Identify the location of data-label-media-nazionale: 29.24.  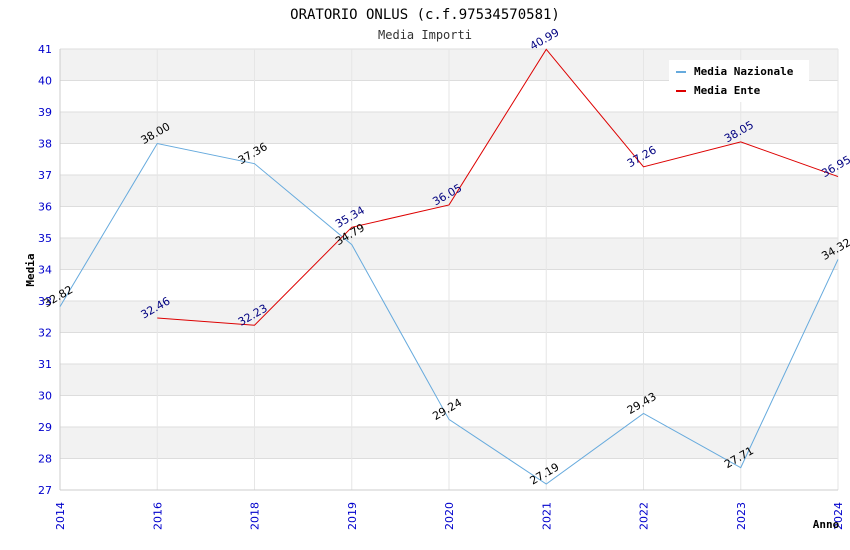
(447, 409).